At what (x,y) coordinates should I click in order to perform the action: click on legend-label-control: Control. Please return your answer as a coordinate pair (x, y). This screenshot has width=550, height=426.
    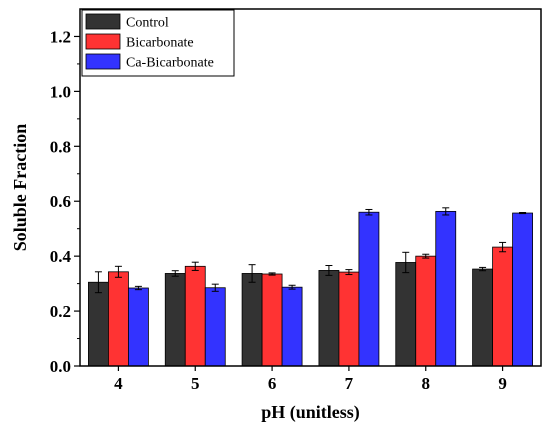
    Looking at the image, I should click on (147, 23).